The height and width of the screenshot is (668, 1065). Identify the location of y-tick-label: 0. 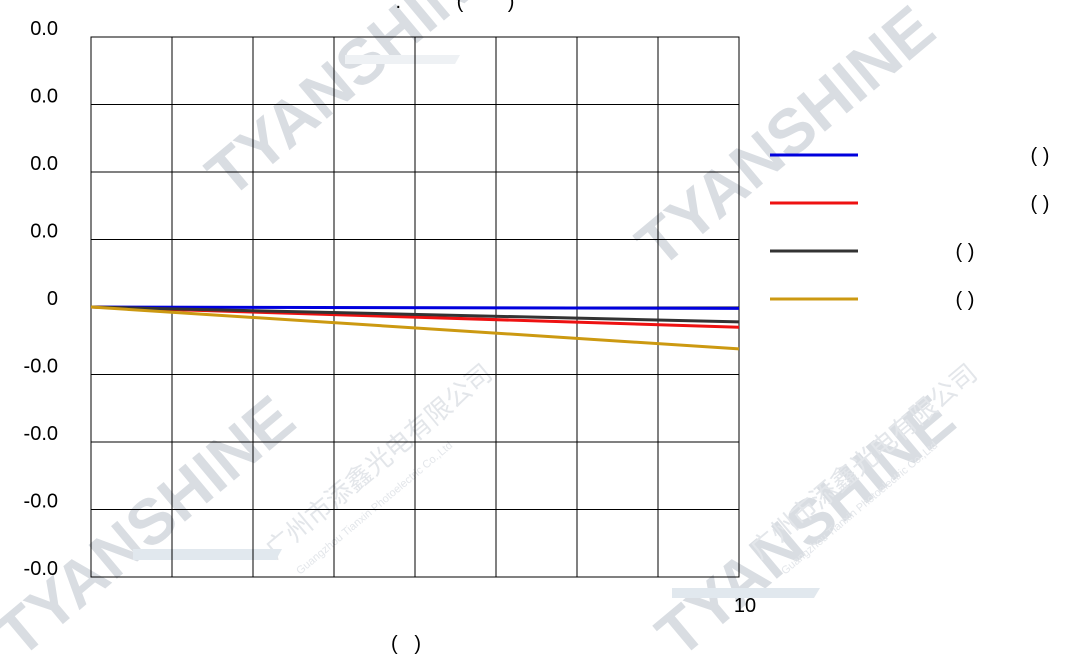
(52, 299).